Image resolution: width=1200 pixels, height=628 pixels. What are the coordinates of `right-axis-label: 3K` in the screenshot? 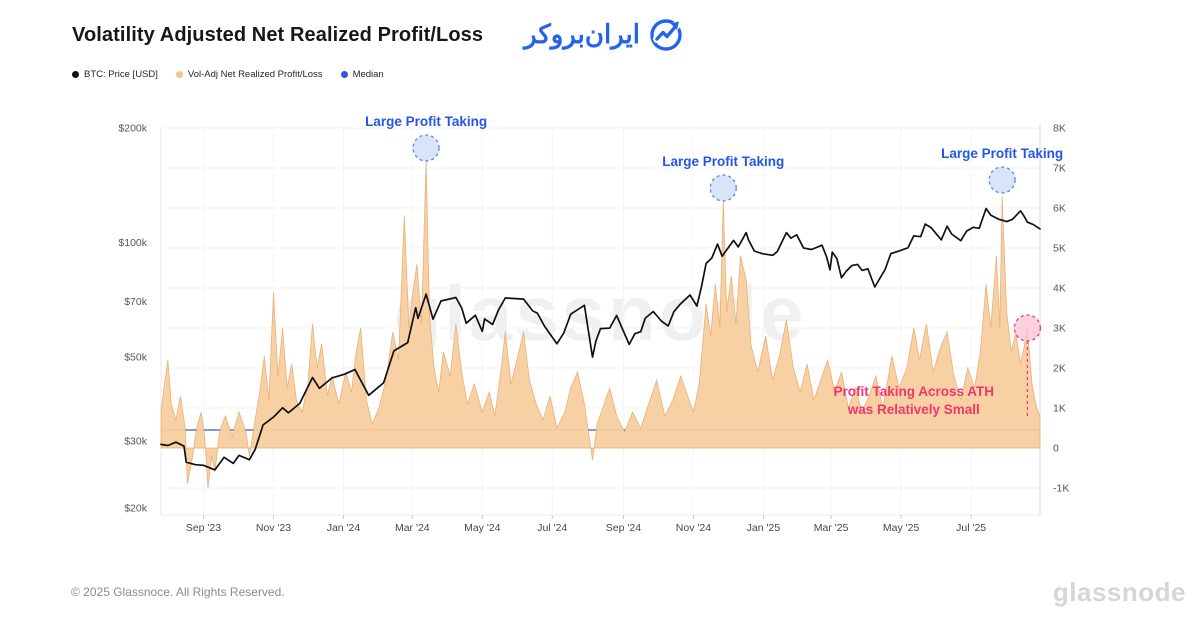 It's located at (1059, 329).